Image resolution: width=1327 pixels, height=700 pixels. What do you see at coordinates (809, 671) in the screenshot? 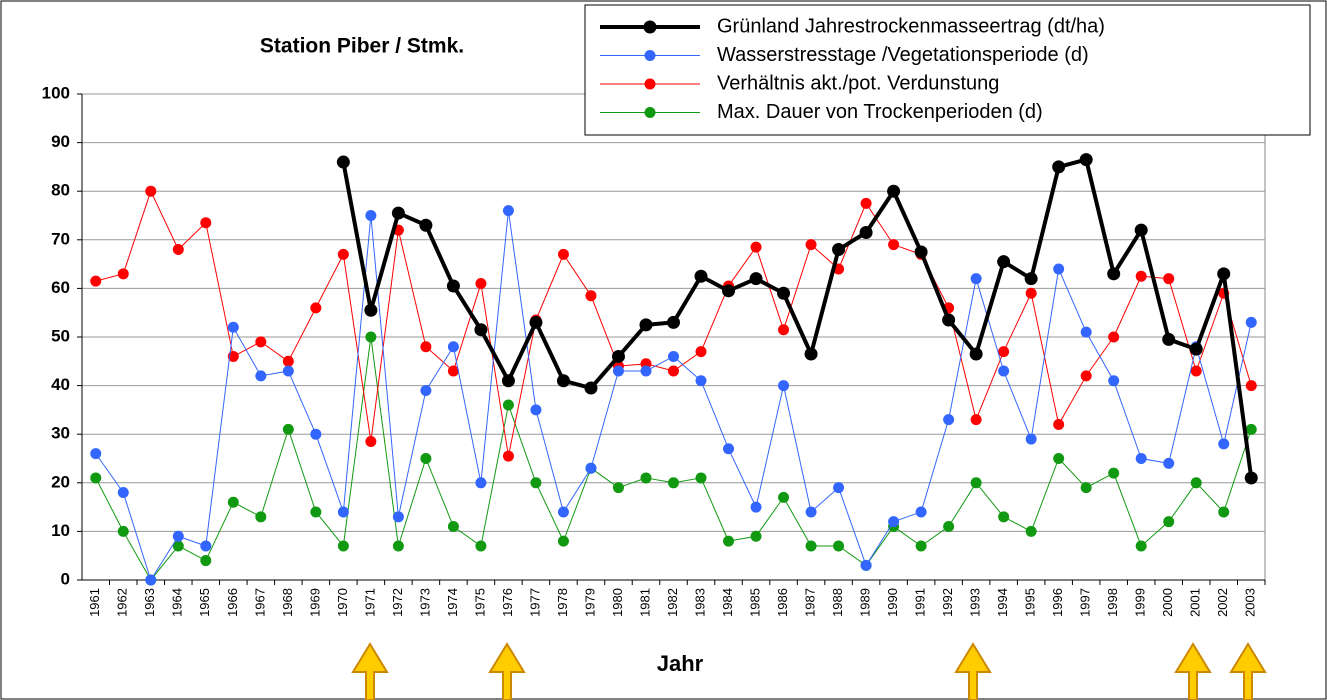
I see `arrows` at bounding box center [809, 671].